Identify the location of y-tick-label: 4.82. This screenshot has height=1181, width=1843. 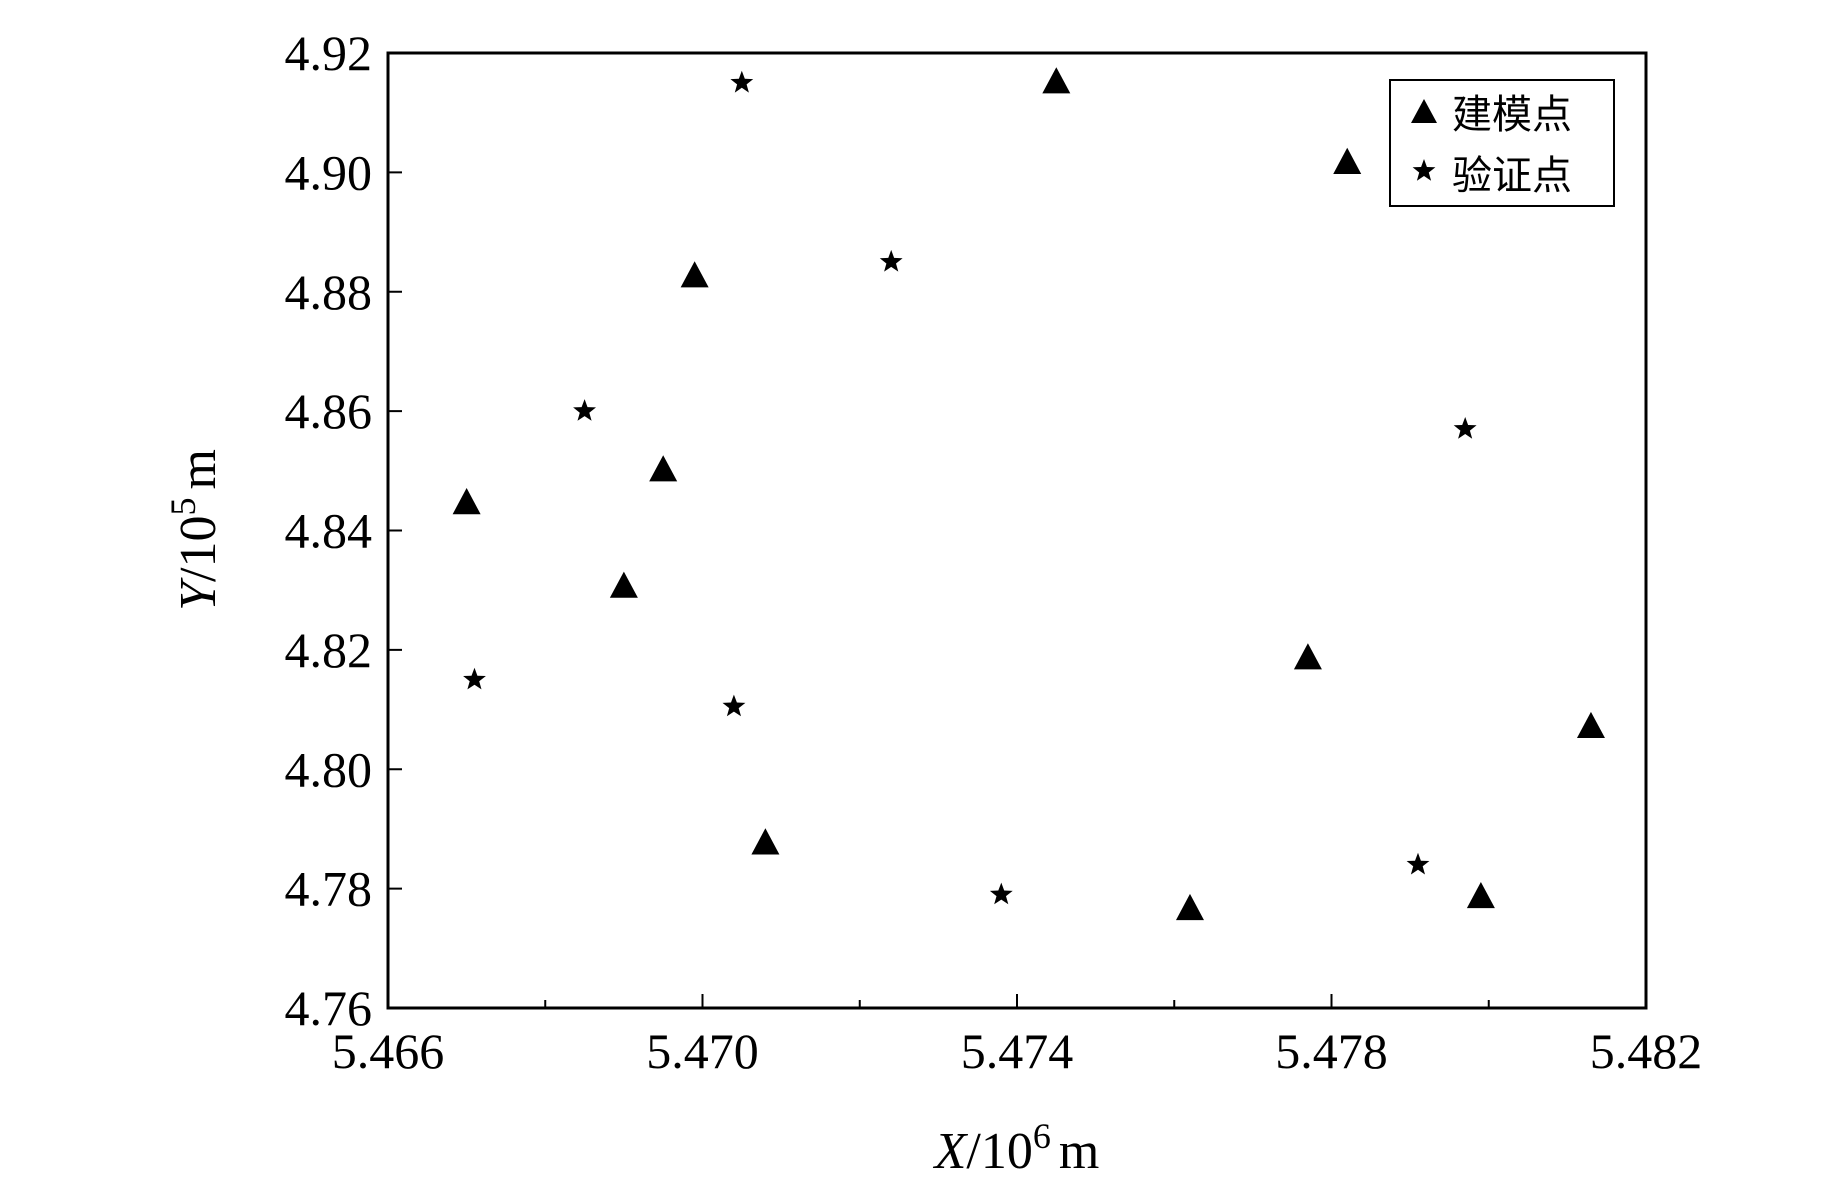
(329, 650).